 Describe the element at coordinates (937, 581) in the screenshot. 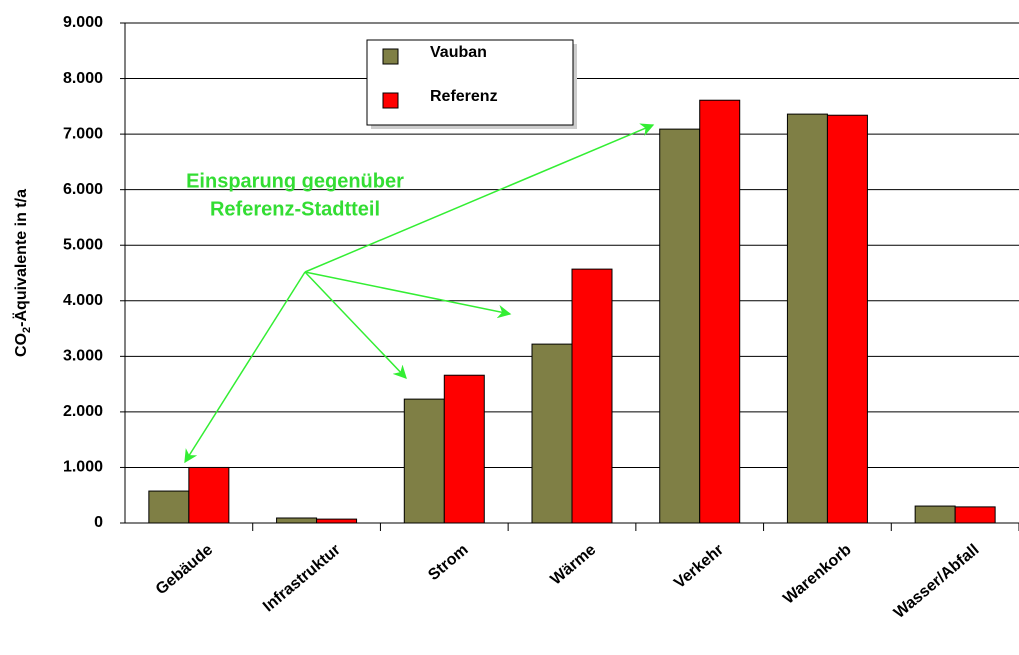

I see `x-tick-label: Wasser/Abfall` at that location.